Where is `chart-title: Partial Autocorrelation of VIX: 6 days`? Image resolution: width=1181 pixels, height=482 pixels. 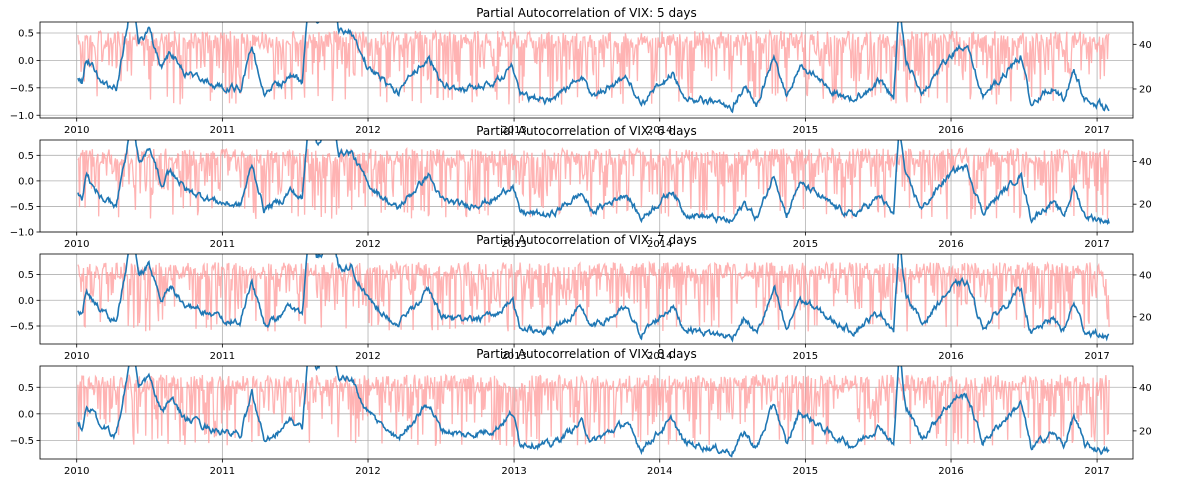 chart-title: Partial Autocorrelation of VIX: 6 days is located at coordinates (586, 131).